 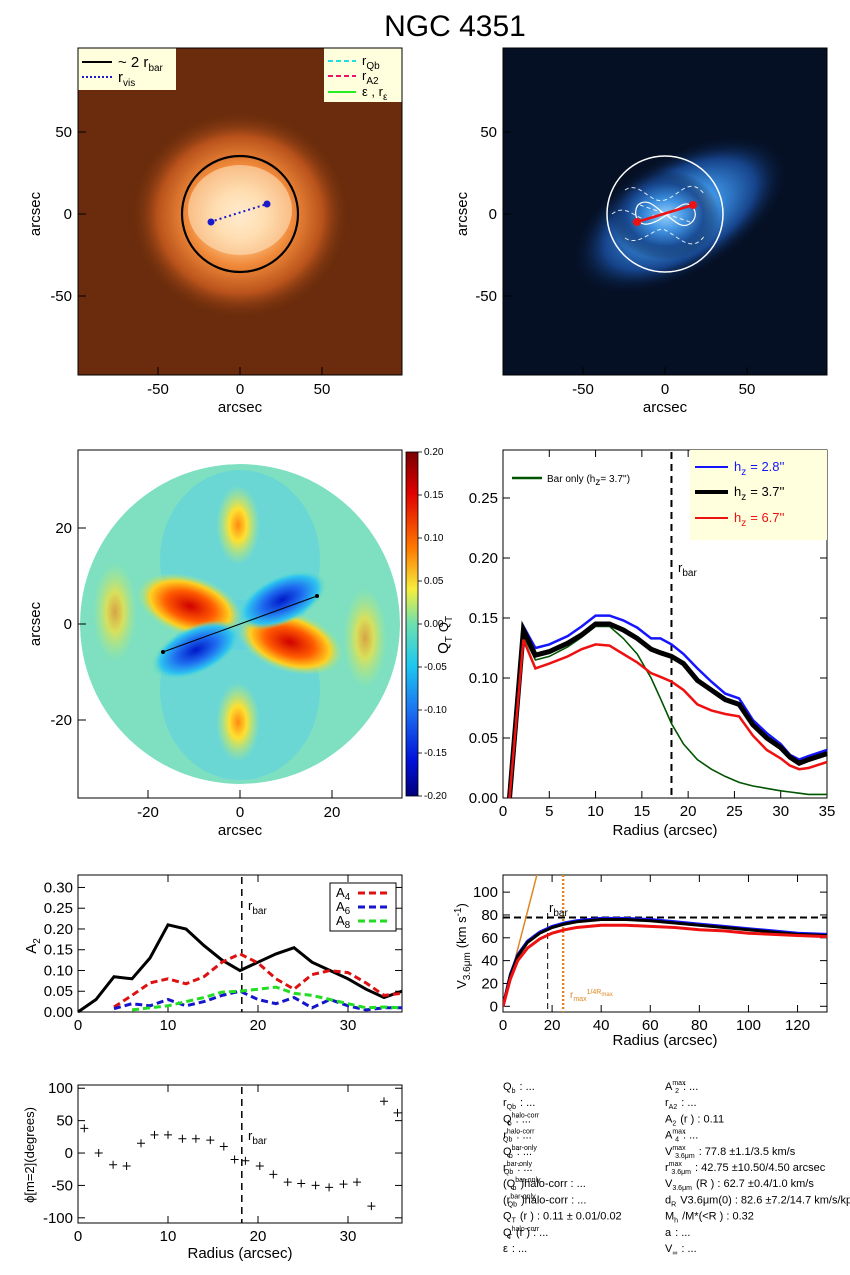 I want to click on colorbar-tick-label: 0.00, so click(x=434, y=624).